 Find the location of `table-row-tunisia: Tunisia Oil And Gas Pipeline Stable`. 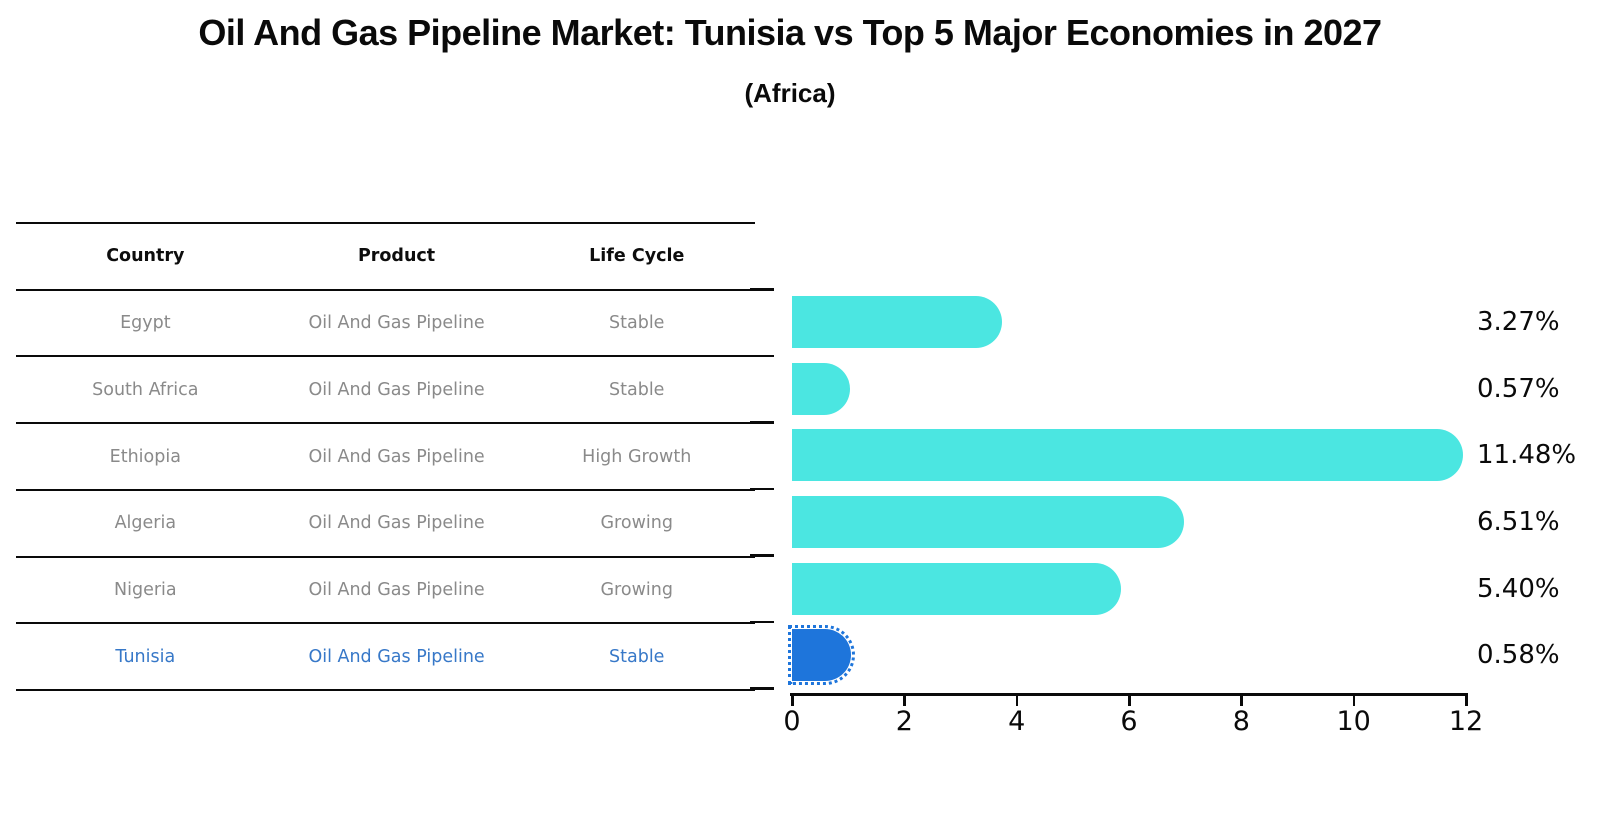

table-row-tunisia: Tunisia Oil And Gas Pipeline Stable is located at coordinates (385, 655).